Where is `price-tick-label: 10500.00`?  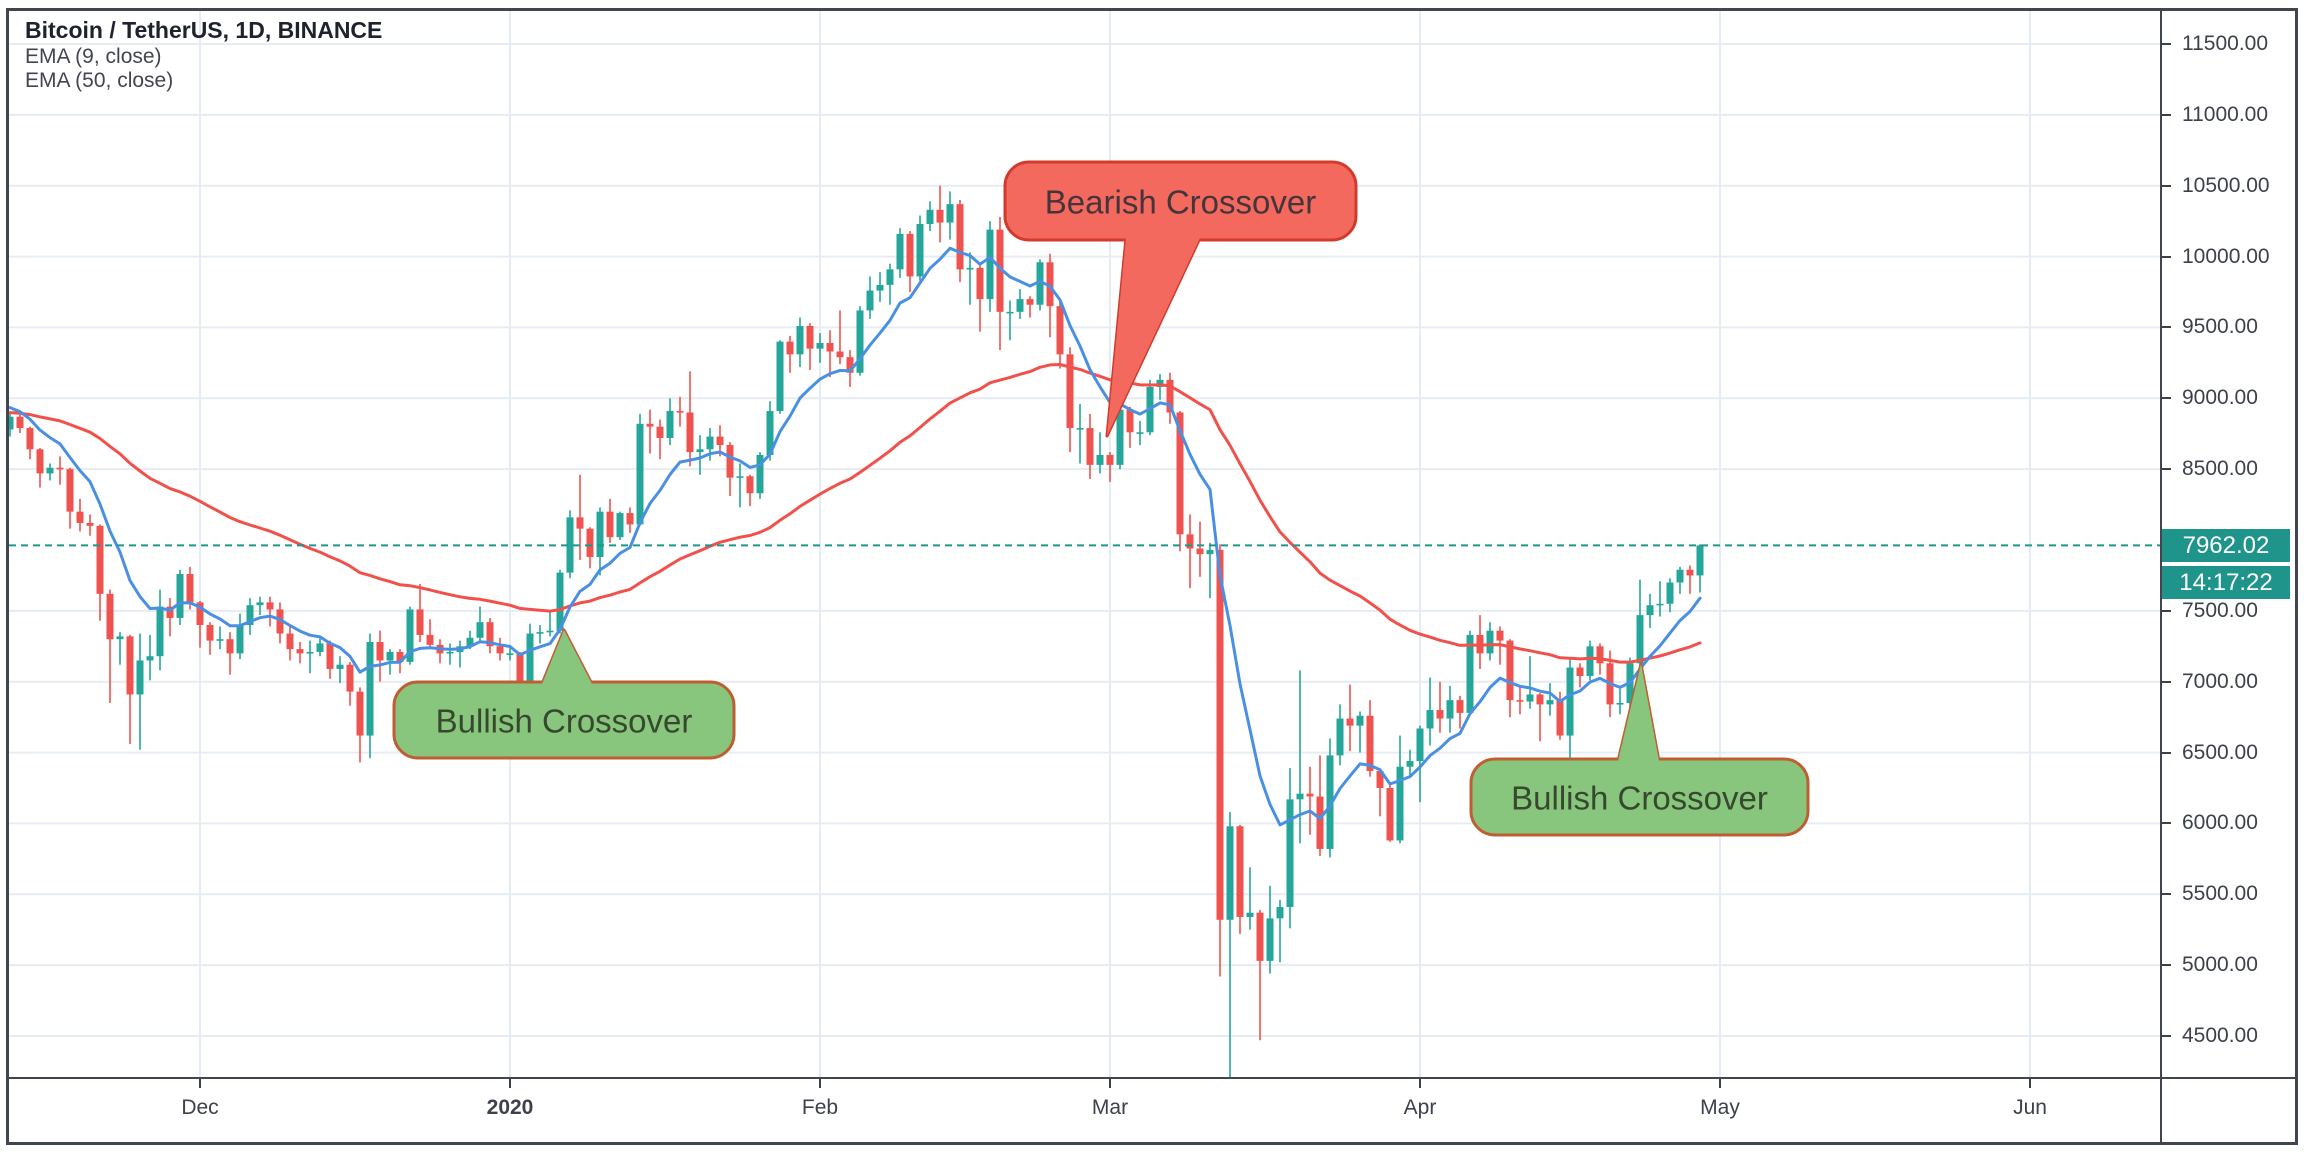
price-tick-label: 10500.00 is located at coordinates (2226, 185).